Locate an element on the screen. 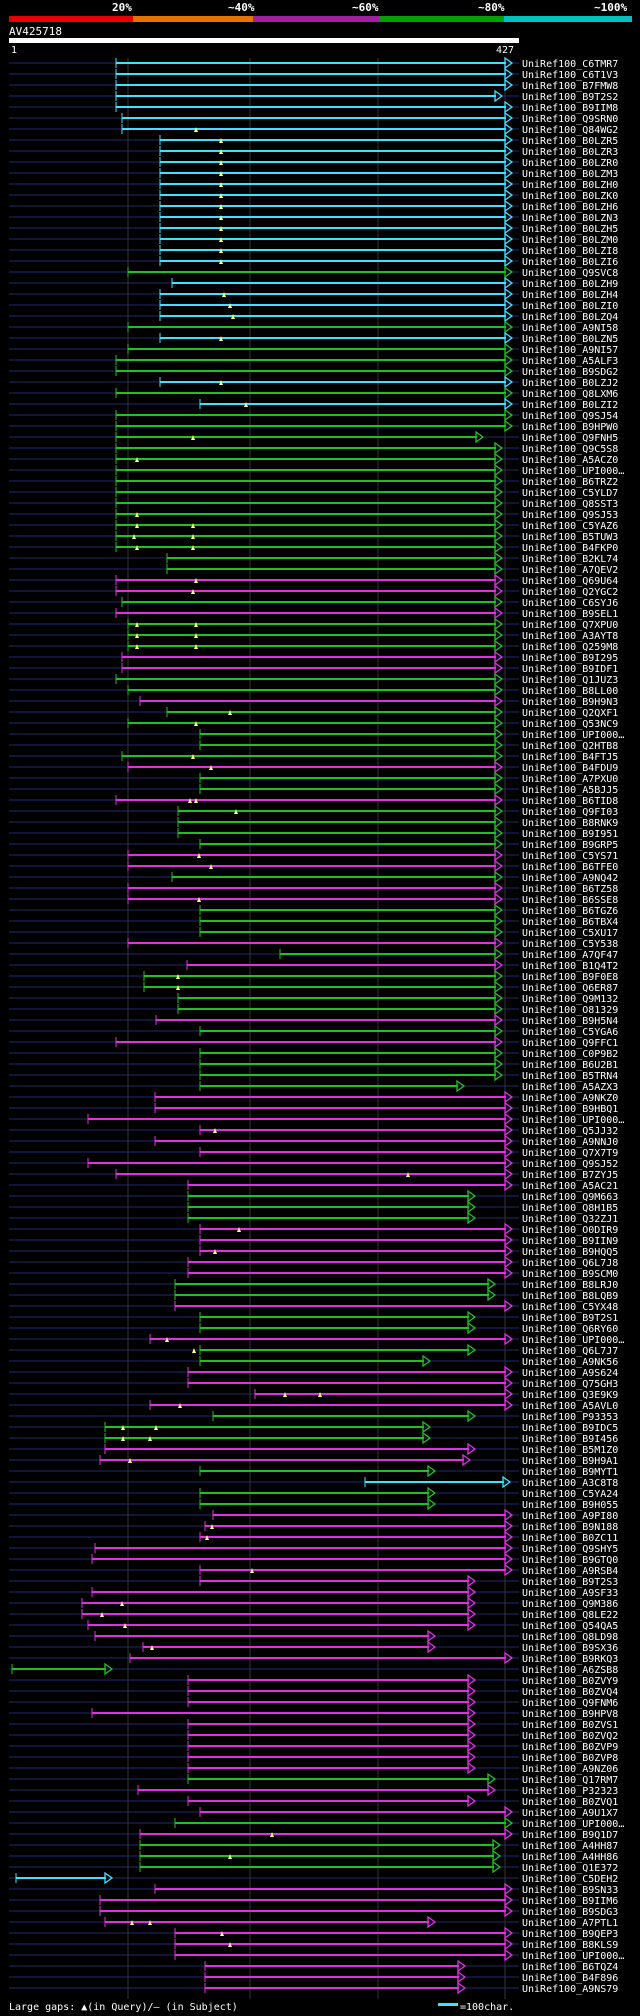  hit-row: UniRef100_Q6ER87 is located at coordinates (313, 987).